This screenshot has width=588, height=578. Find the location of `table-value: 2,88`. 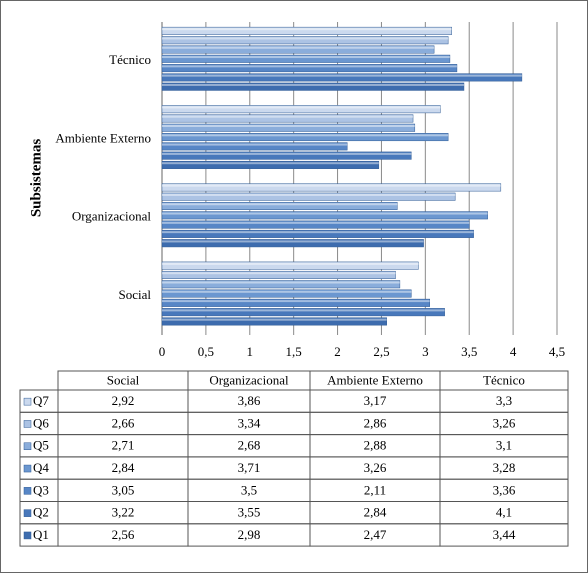

table-value: 2,88 is located at coordinates (375, 445).